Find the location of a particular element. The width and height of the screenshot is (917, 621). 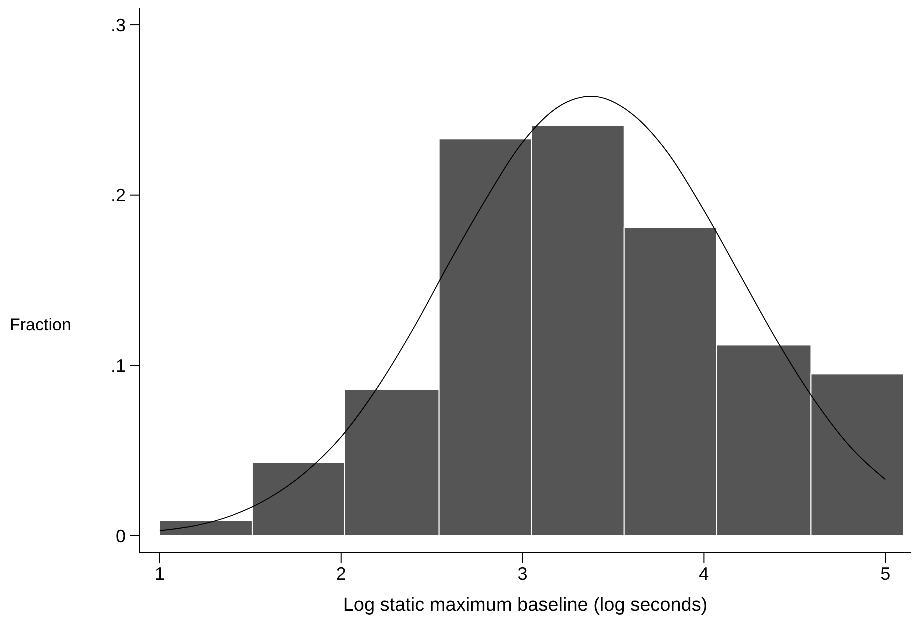

y-tick-label: .2 is located at coordinates (118, 196).